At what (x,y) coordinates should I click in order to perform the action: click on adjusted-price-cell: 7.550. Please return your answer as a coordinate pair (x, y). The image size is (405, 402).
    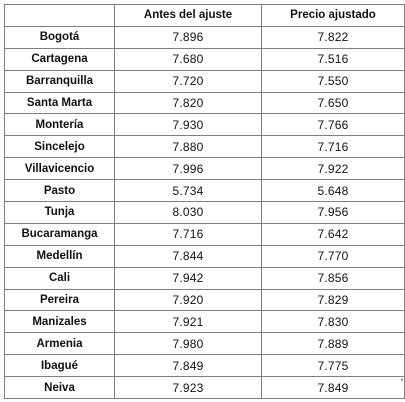
    Looking at the image, I should click on (333, 81).